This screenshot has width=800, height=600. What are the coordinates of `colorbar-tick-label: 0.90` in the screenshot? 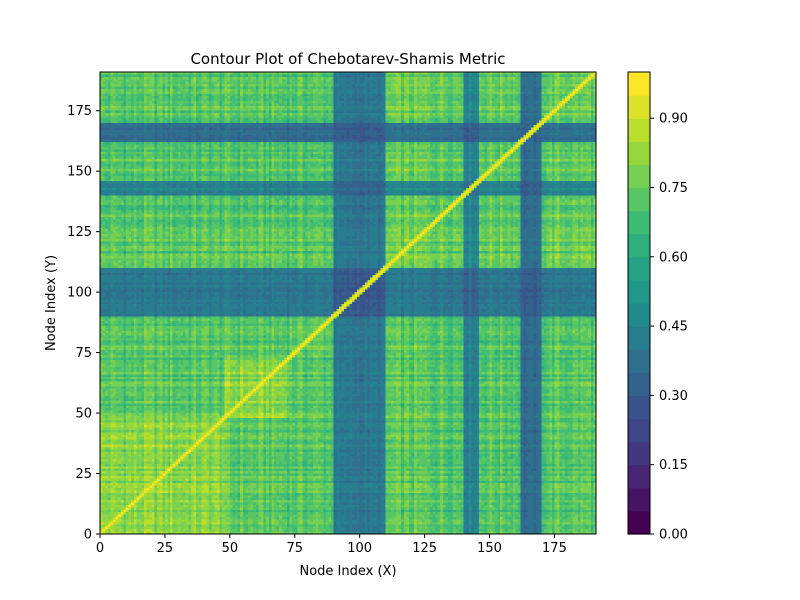 It's located at (673, 119).